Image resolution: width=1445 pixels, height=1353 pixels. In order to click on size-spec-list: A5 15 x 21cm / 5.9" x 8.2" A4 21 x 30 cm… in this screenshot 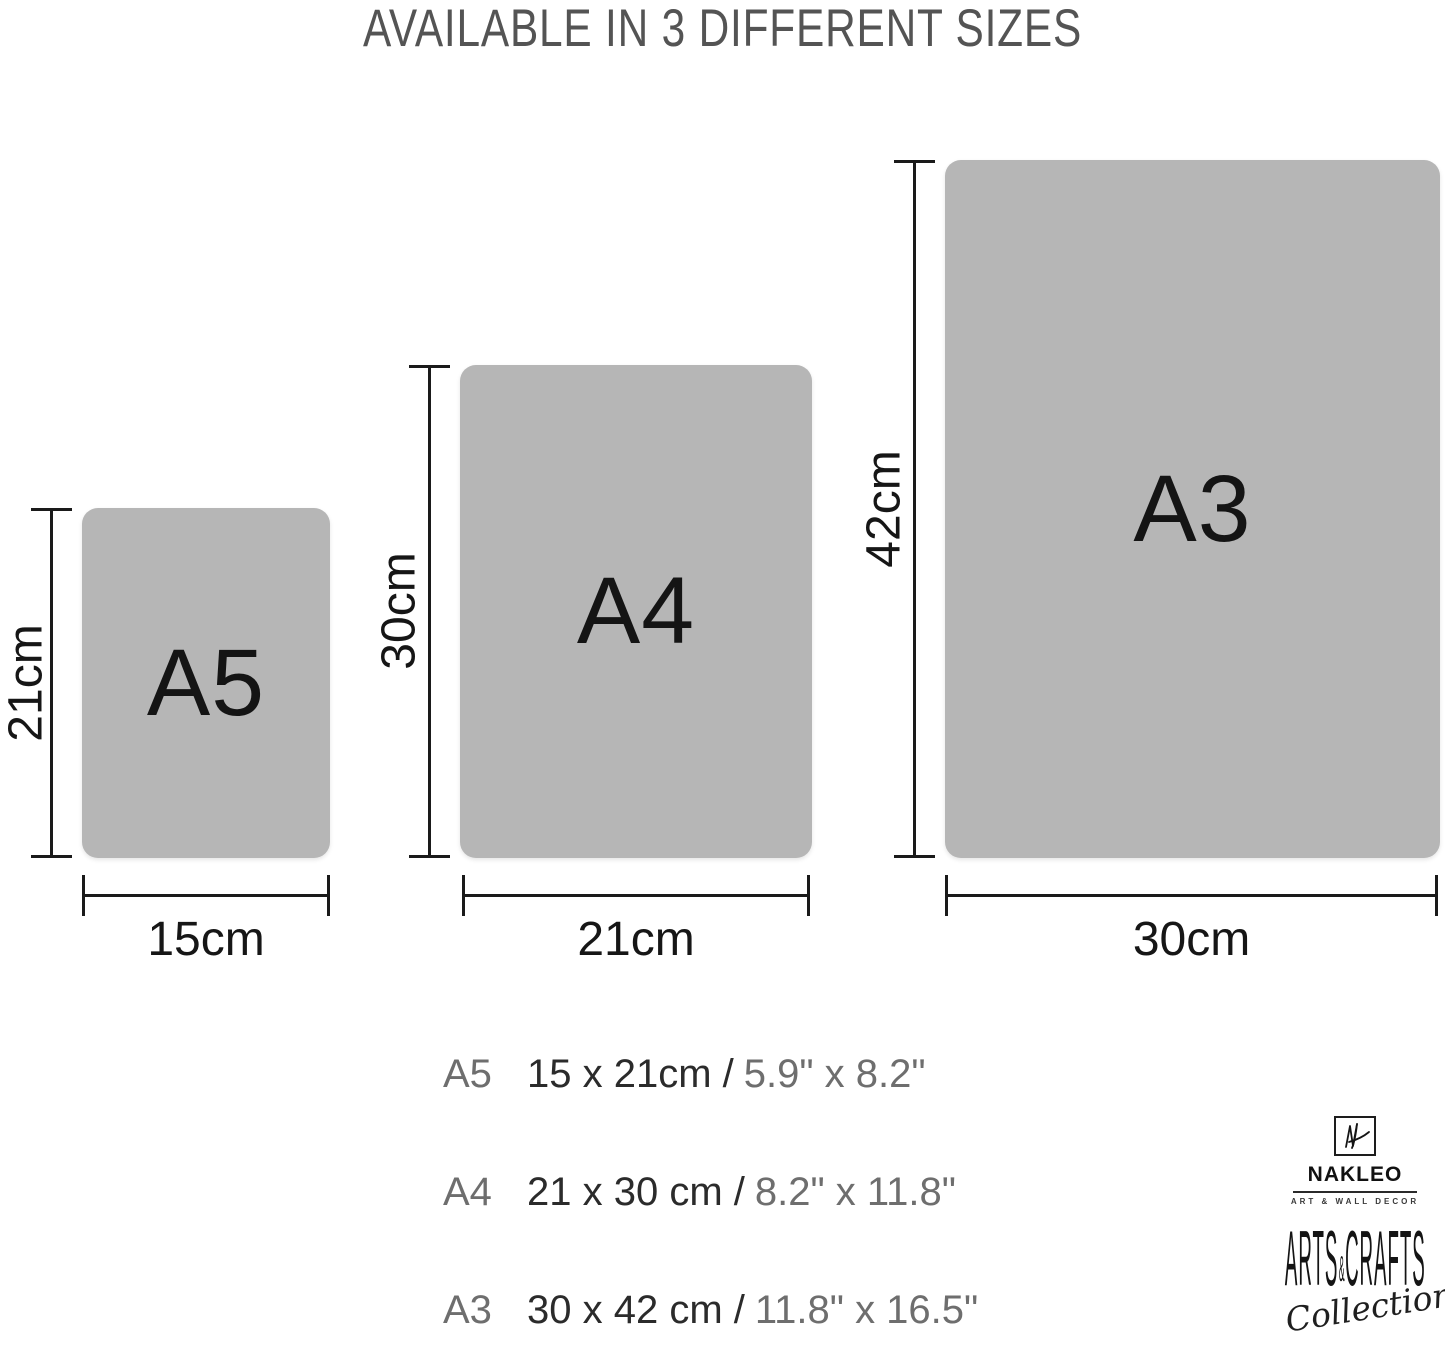, I will do `click(710, 1202)`.